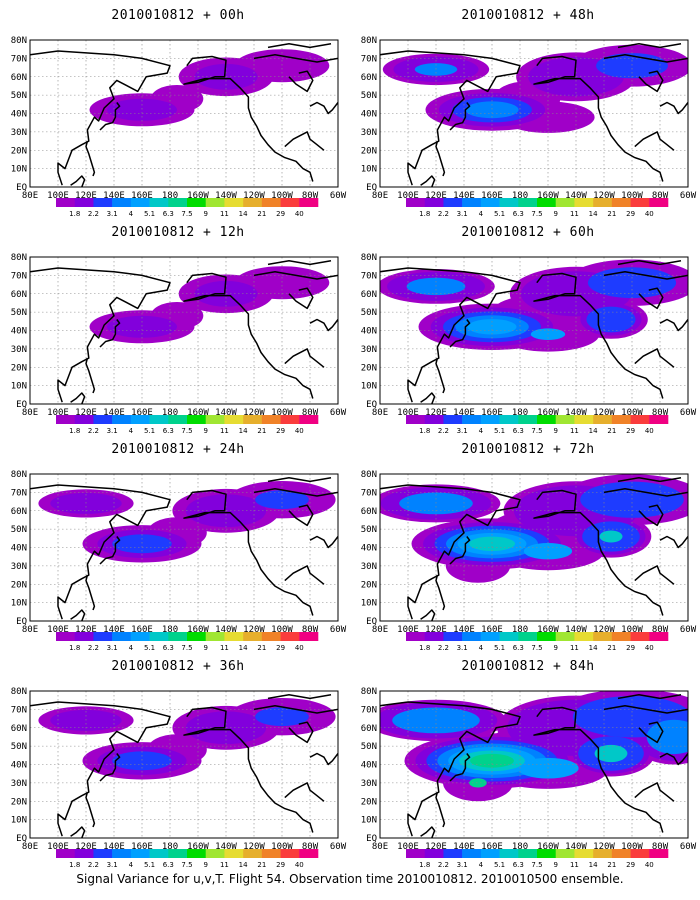 Image resolution: width=700 pixels, height=900 pixels. What do you see at coordinates (408, 413) in the screenshot?
I see `lon-label: 100E` at bounding box center [408, 413].